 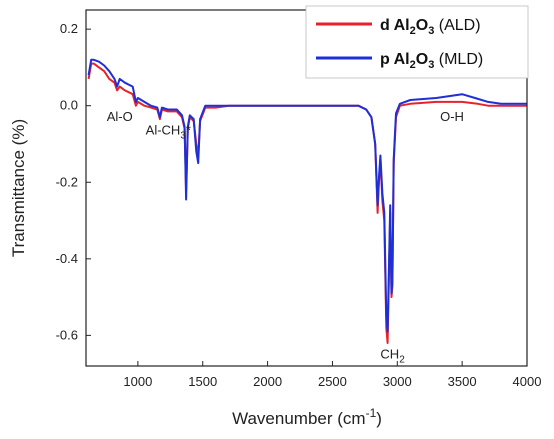 I want to click on peak-annotation: CH2, so click(x=392, y=355).